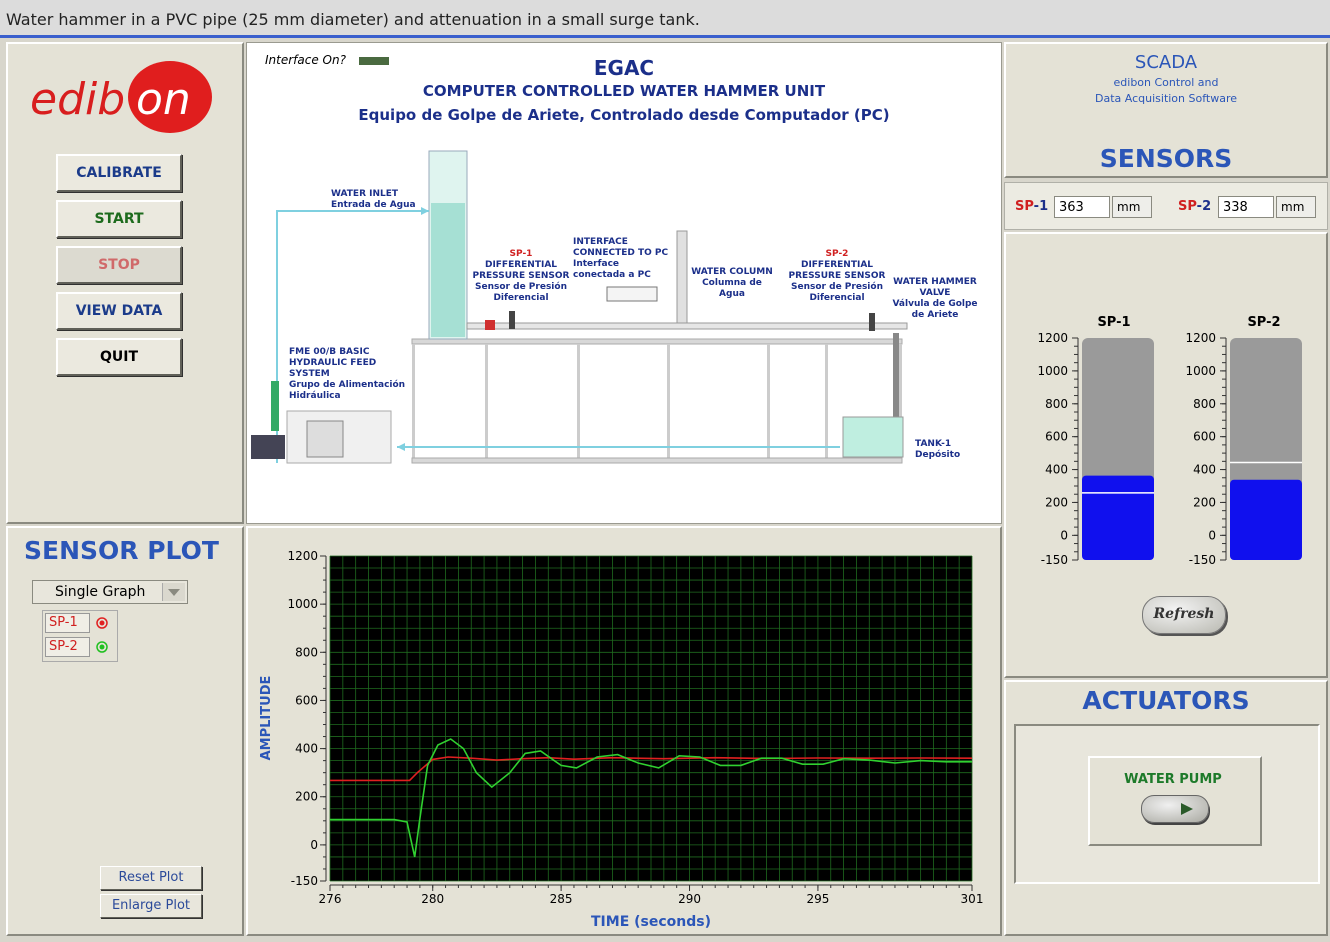 This screenshot has width=1330, height=942. I want to click on graph-mode-value: Single Graph, so click(100, 592).